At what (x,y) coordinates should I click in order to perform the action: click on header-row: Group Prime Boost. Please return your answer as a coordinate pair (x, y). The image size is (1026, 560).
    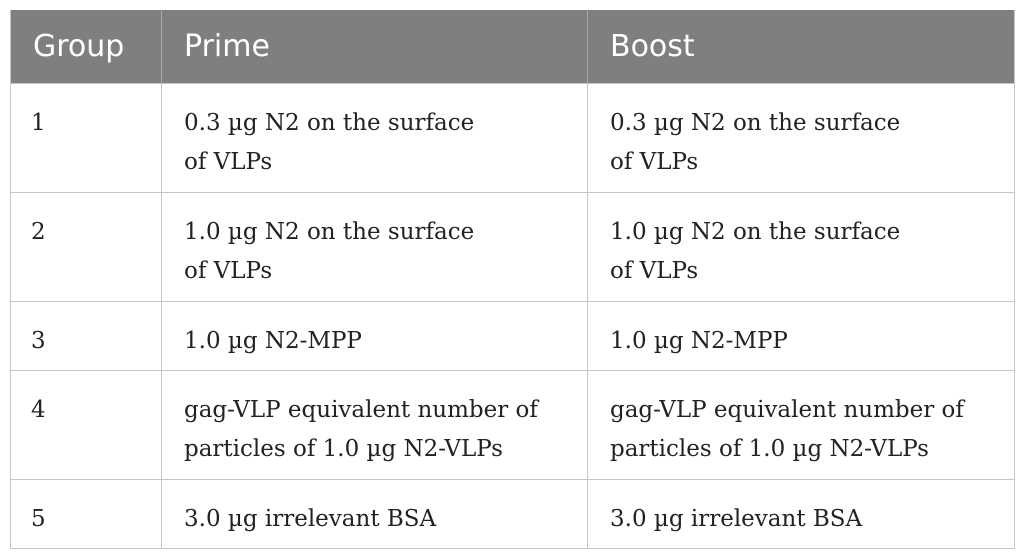
    Looking at the image, I should click on (512, 47).